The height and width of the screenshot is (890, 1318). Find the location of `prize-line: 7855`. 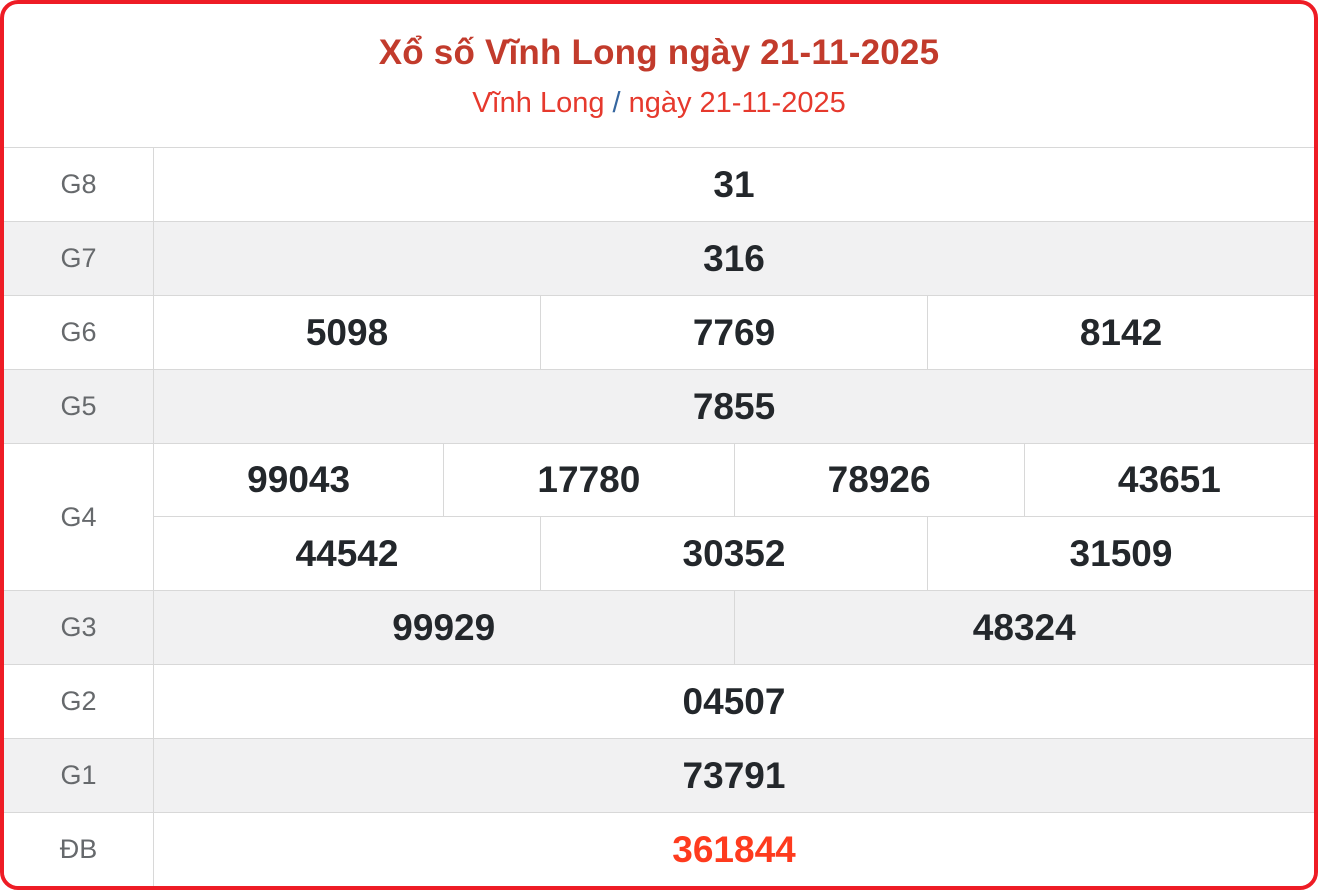

prize-line: 7855 is located at coordinates (734, 406).